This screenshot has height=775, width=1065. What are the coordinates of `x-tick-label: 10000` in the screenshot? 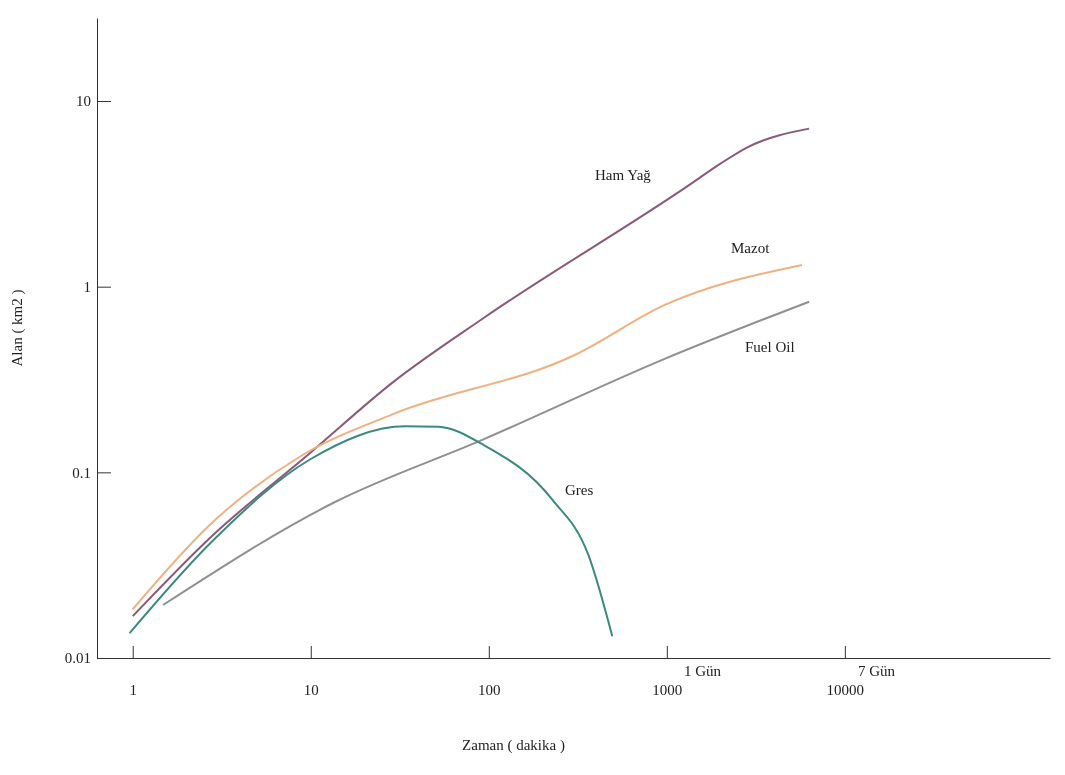 It's located at (845, 689).